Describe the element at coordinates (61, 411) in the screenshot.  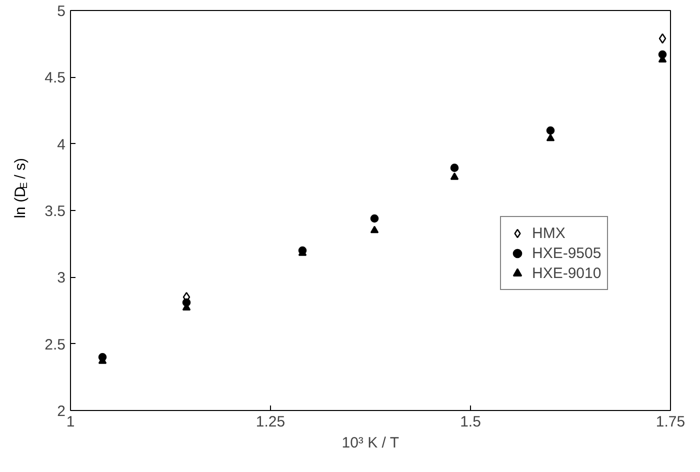
I see `y-tick-label: 2` at that location.